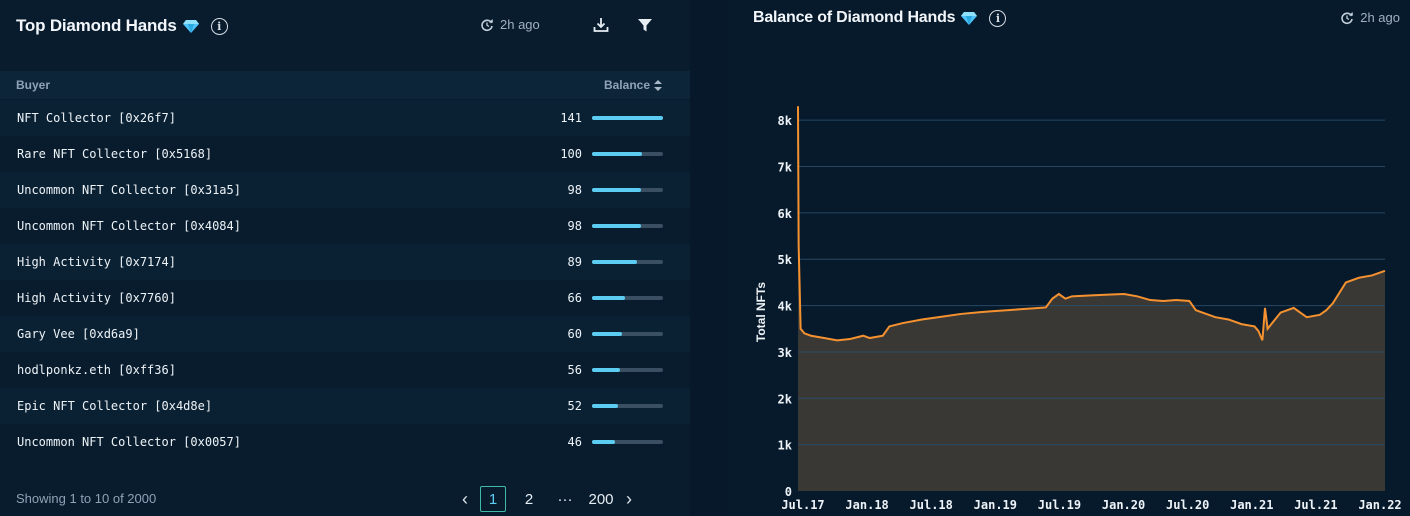 The image size is (1410, 516). Describe the element at coordinates (626, 85) in the screenshot. I see `column-header-balance-label: Balance` at that location.